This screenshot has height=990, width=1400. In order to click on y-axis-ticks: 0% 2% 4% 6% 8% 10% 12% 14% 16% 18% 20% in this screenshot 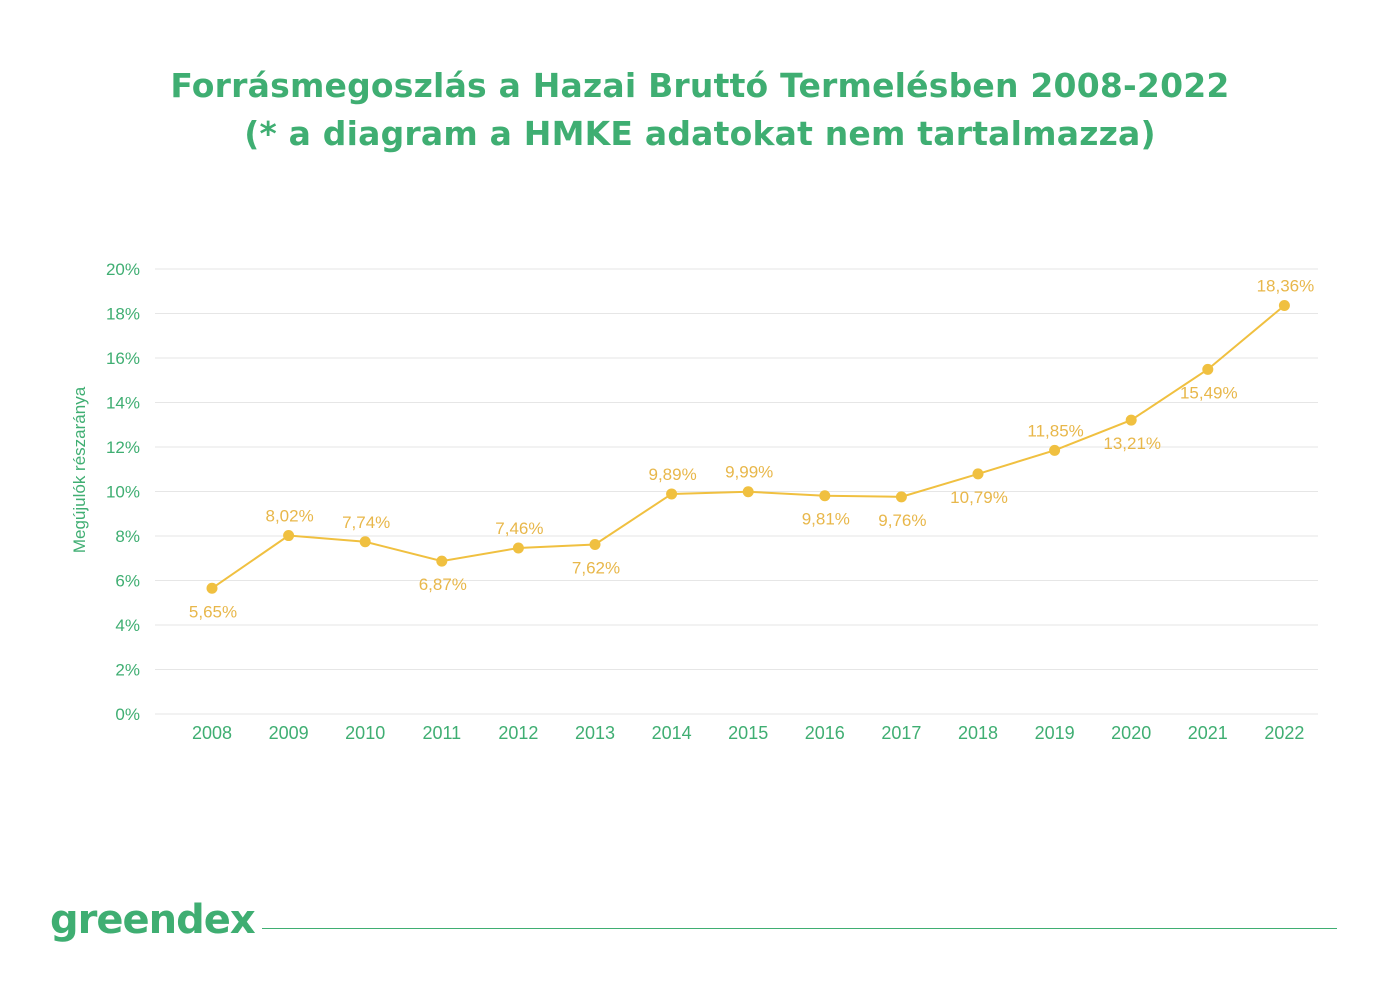, I will do `click(123, 492)`.